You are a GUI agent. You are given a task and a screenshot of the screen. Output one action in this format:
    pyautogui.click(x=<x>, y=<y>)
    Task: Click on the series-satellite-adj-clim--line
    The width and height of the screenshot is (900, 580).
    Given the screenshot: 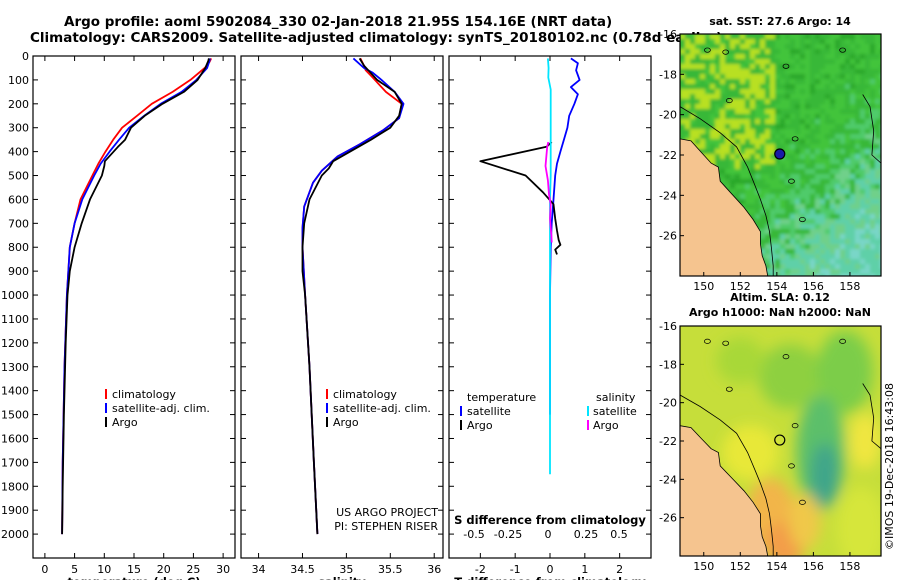 What is the action you would take?
    pyautogui.click(x=136, y=296)
    